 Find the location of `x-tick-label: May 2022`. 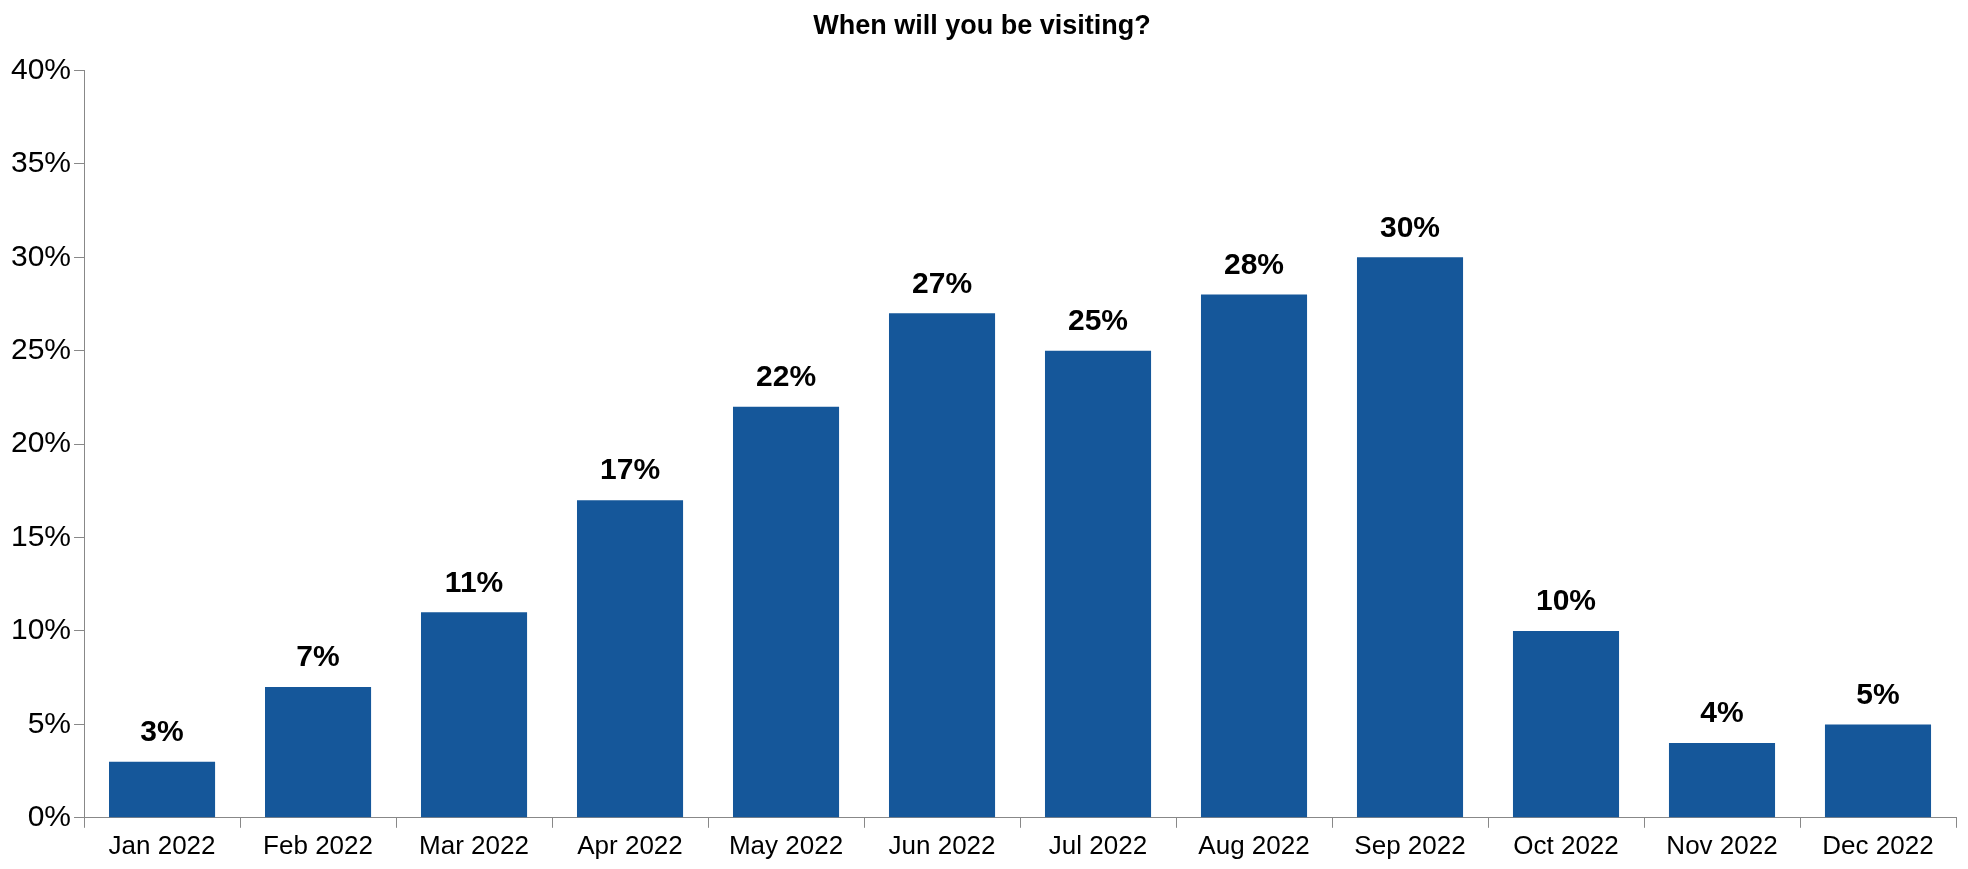

x-tick-label: May 2022 is located at coordinates (786, 844).